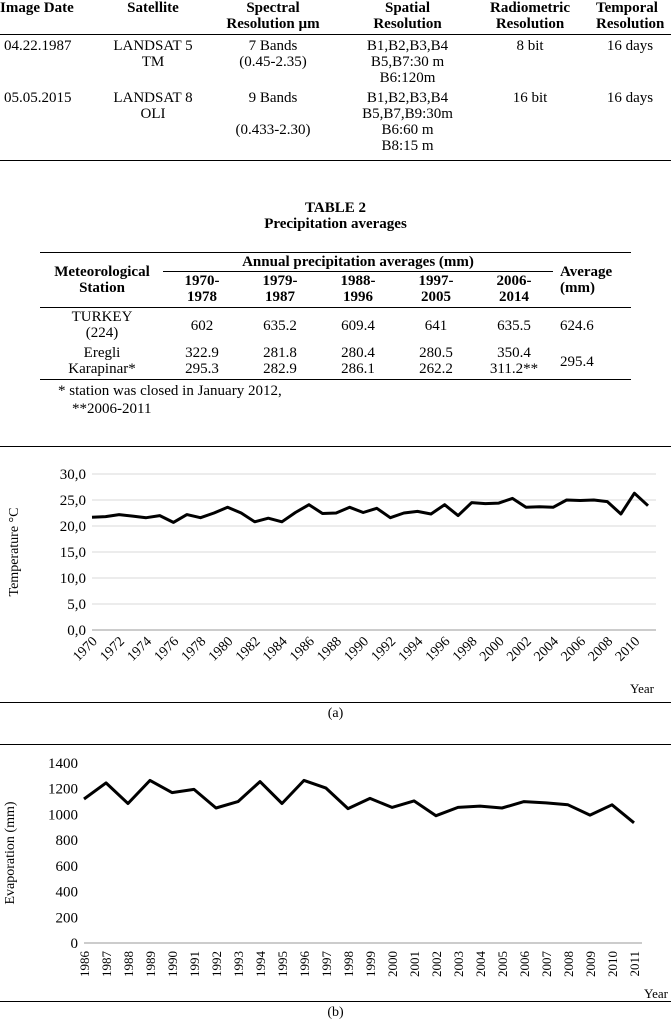 The image size is (671, 1024). Describe the element at coordinates (167, 649) in the screenshot. I see `x-tick-label: 1976` at that location.